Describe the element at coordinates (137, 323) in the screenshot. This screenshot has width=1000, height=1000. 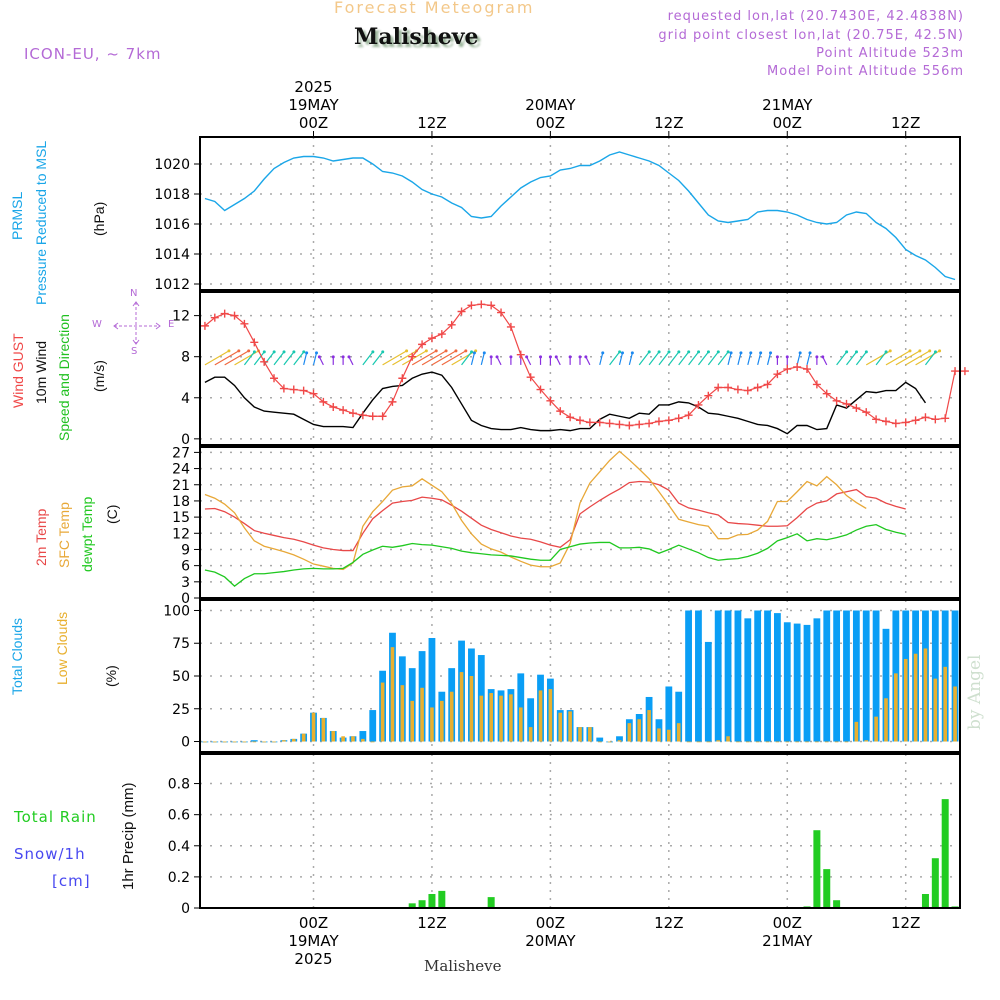
I see `compass-rose-icon` at that location.